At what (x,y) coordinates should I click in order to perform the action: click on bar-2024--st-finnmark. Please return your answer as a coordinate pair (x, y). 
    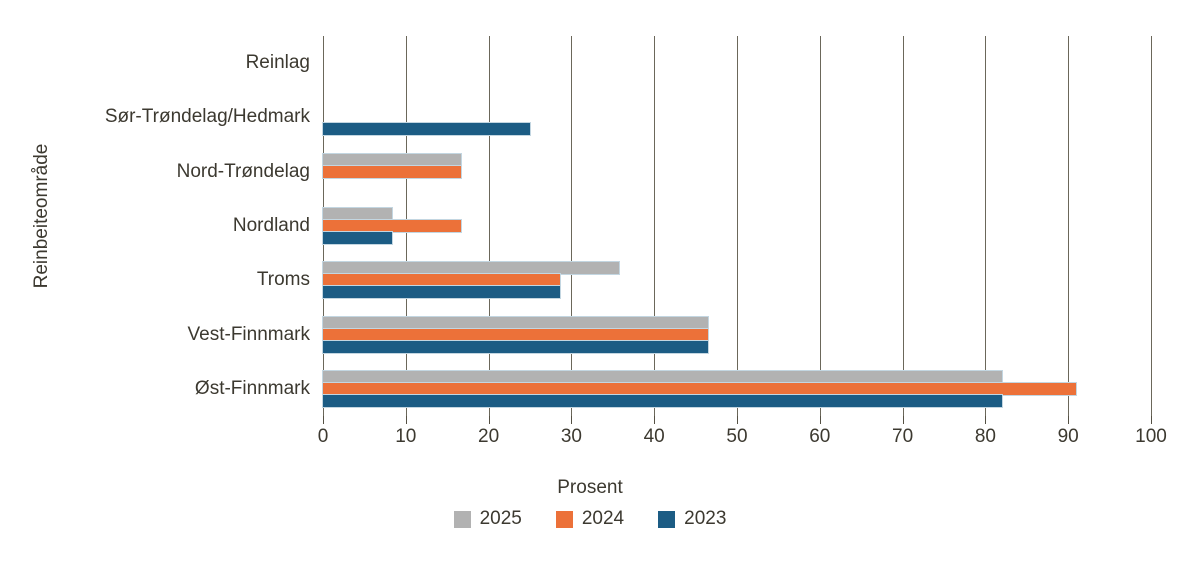
    Looking at the image, I should click on (699, 388).